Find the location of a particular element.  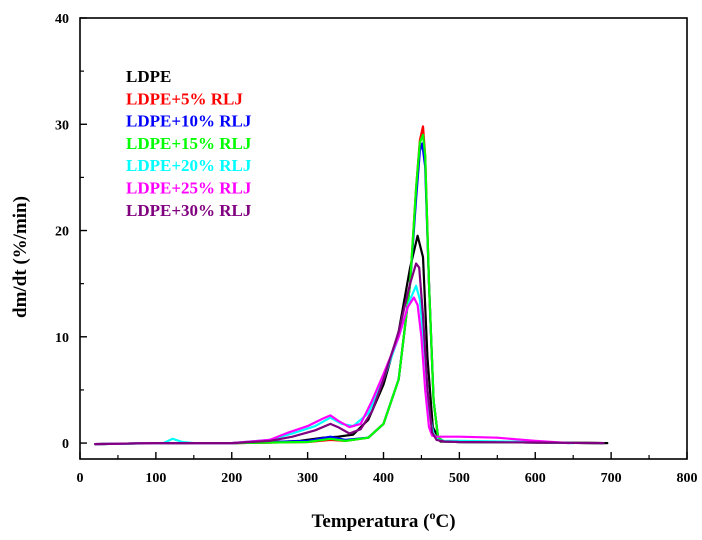

x-tick-label: 100 is located at coordinates (155, 478).